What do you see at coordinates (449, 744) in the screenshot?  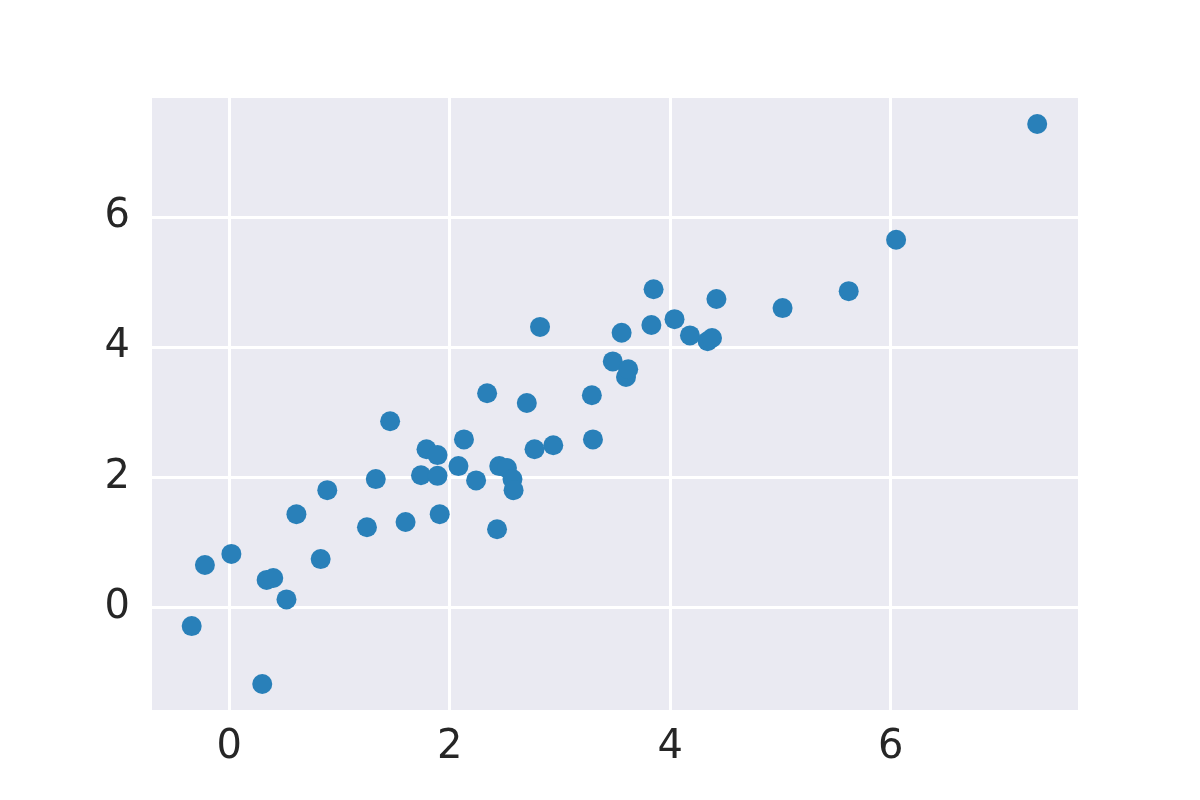 I see `x-tick-label: 2` at bounding box center [449, 744].